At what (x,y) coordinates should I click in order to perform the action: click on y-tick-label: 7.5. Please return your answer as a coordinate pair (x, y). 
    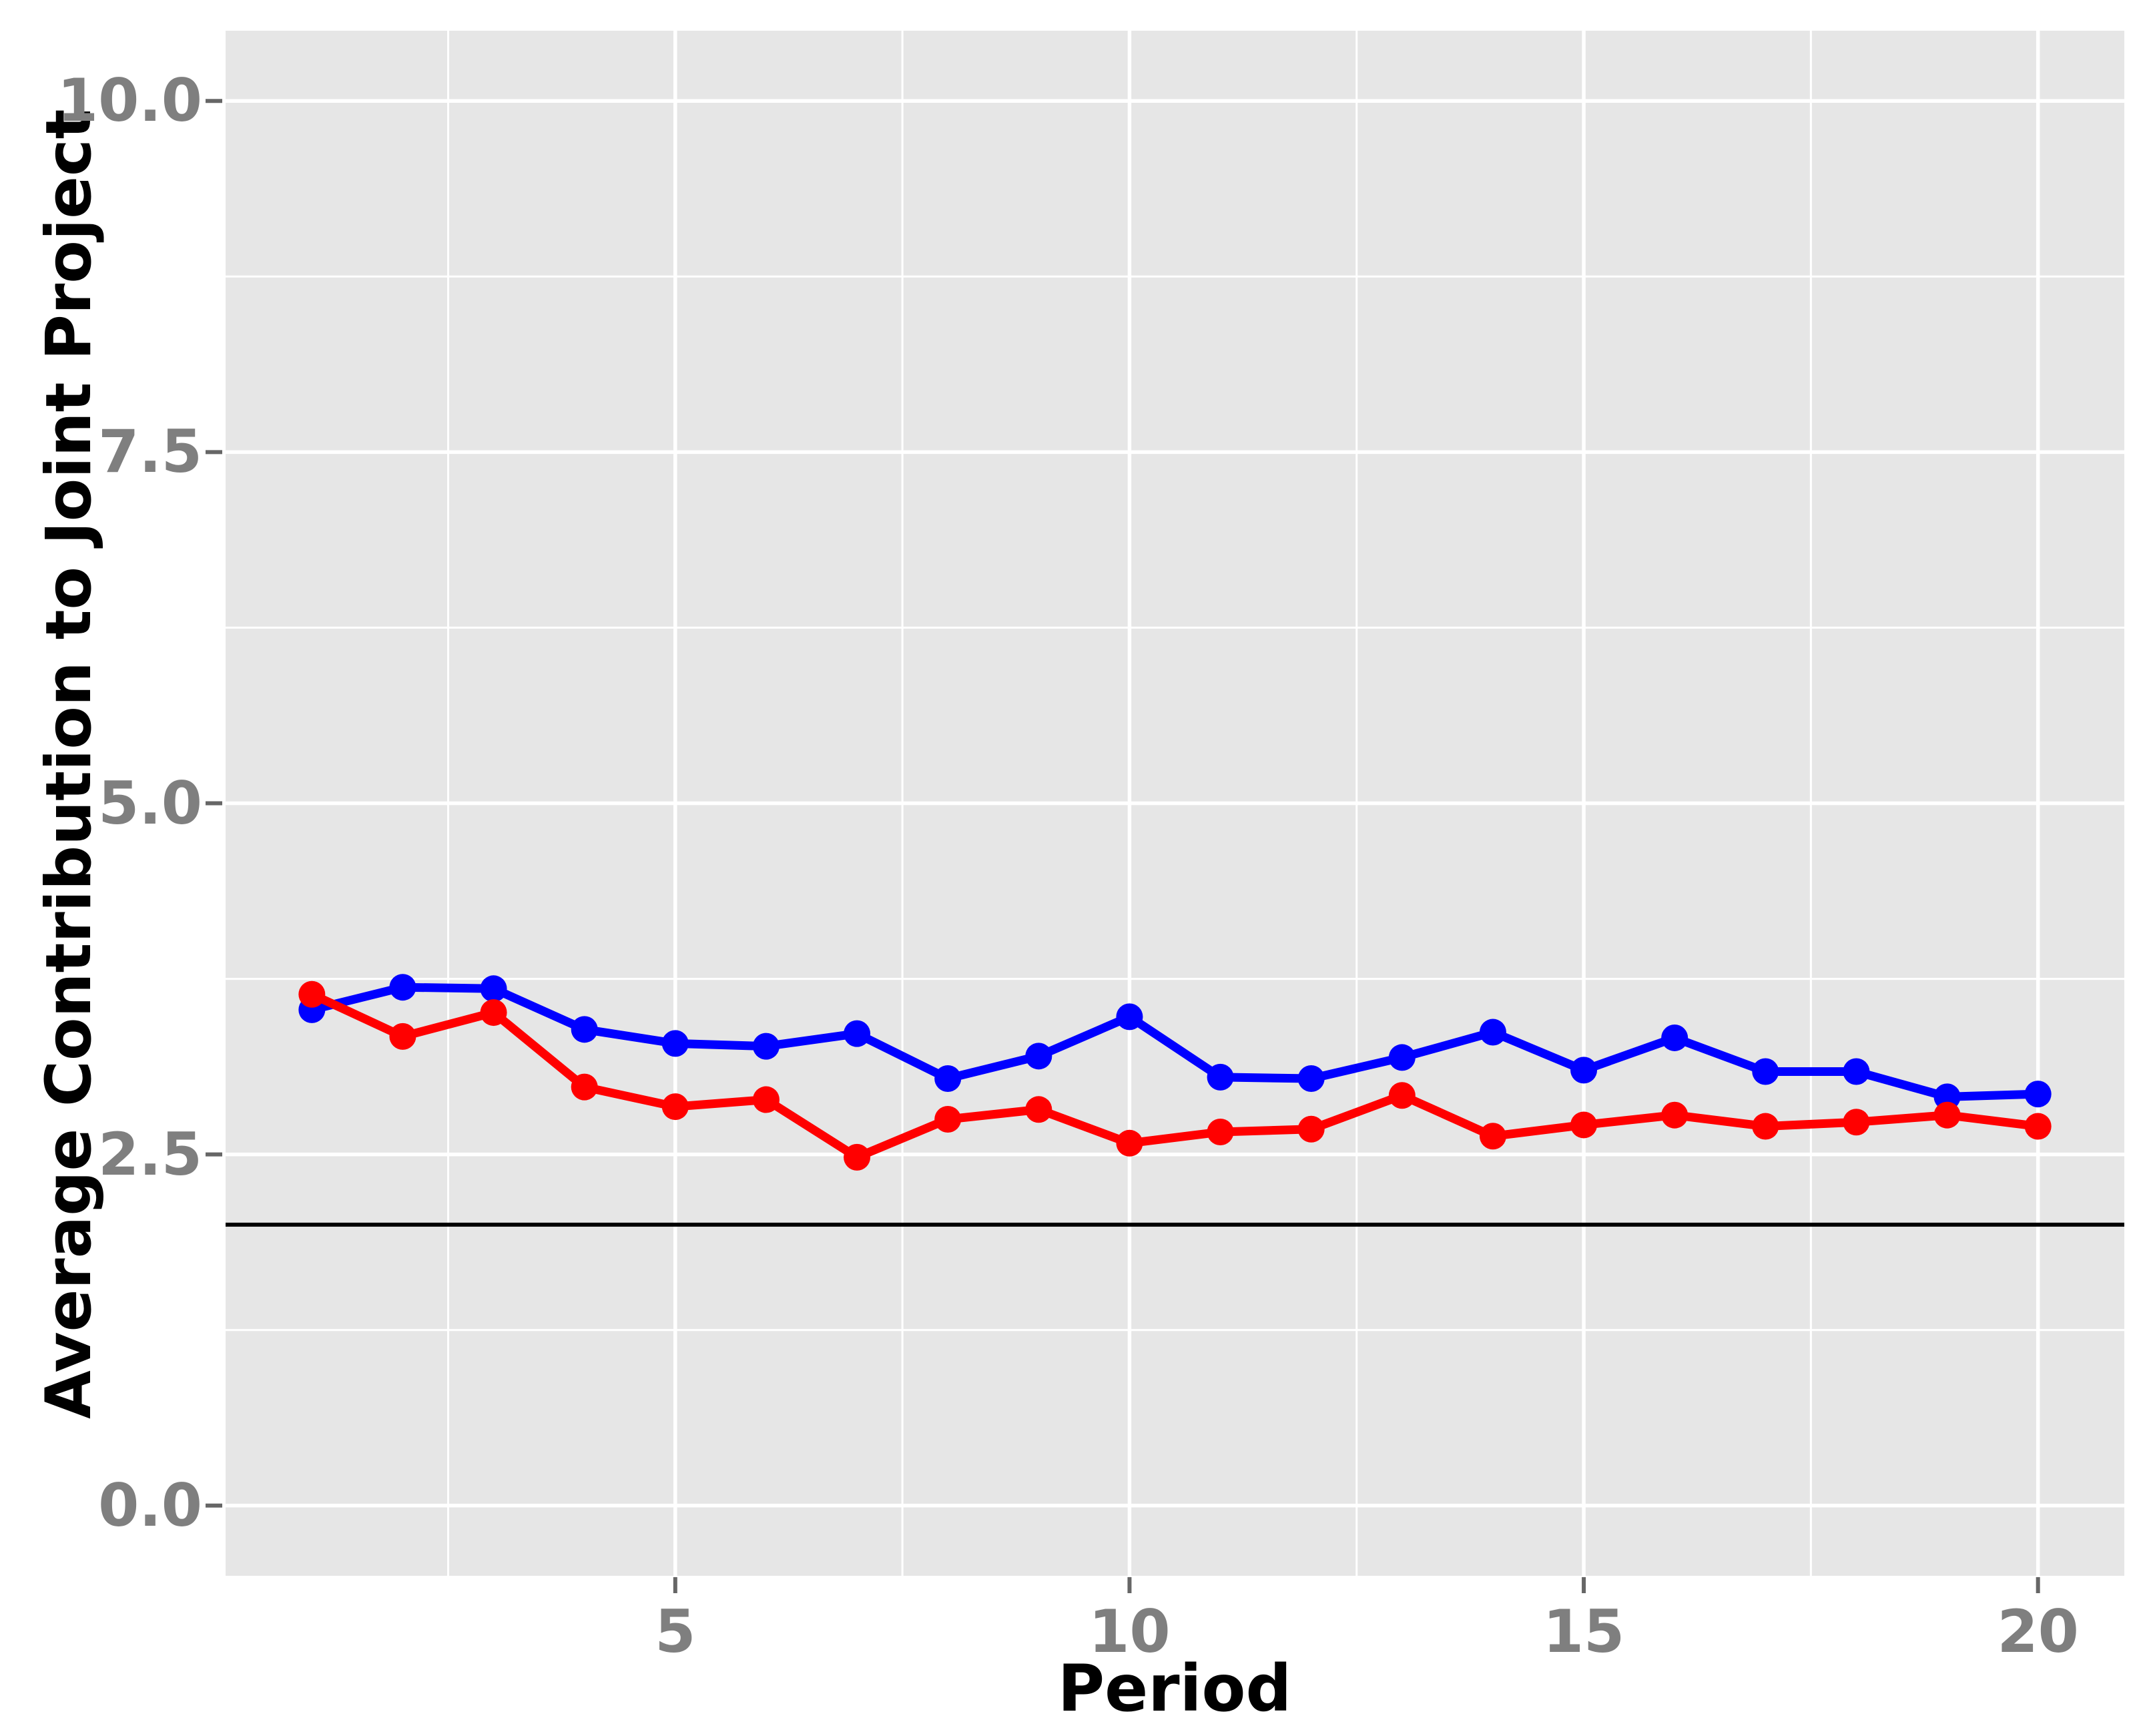
    Looking at the image, I should click on (150, 452).